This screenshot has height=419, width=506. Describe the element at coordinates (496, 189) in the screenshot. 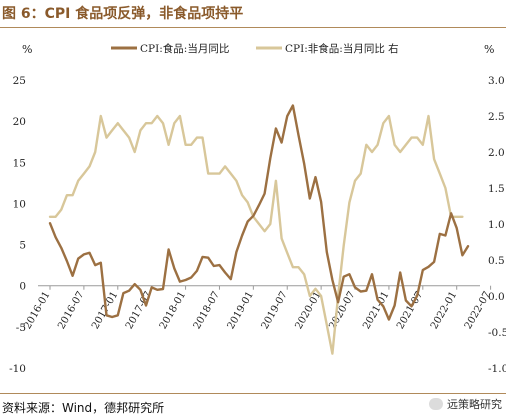

I see `right-tick-label: 1.5` at that location.